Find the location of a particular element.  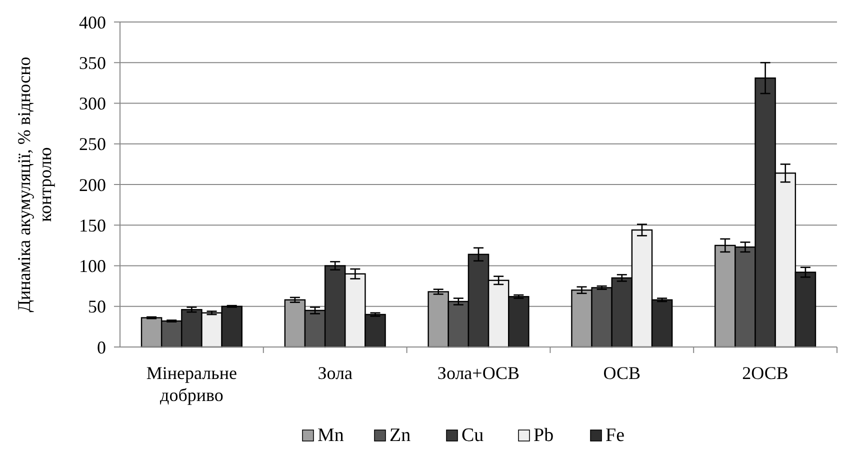

legend-label: Mn is located at coordinates (331, 435).